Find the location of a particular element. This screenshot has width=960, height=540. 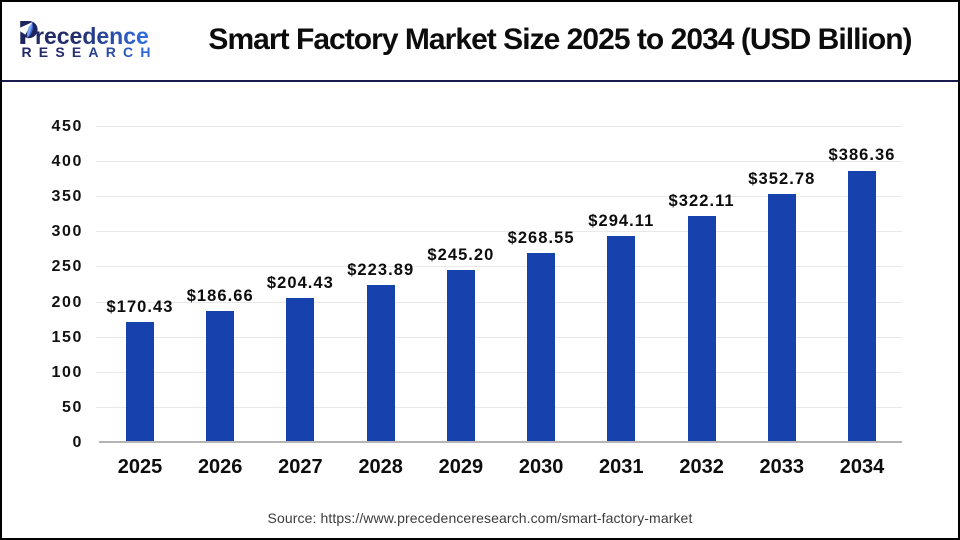

svg-text: recedence is located at coordinates (92, 36).